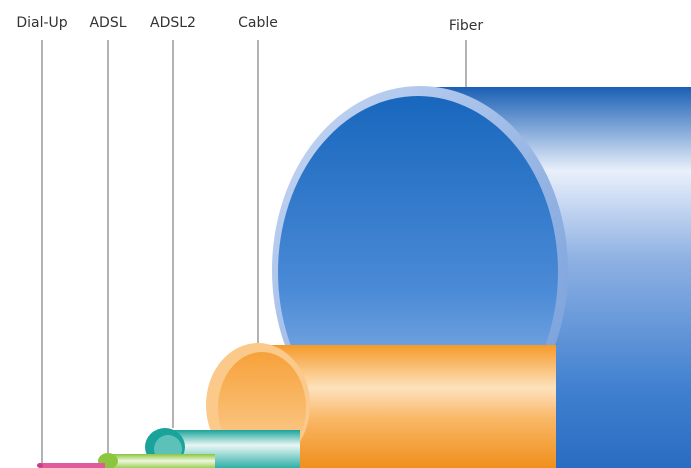 The image size is (691, 468). I want to click on fiber-label: Fiber, so click(466, 26).